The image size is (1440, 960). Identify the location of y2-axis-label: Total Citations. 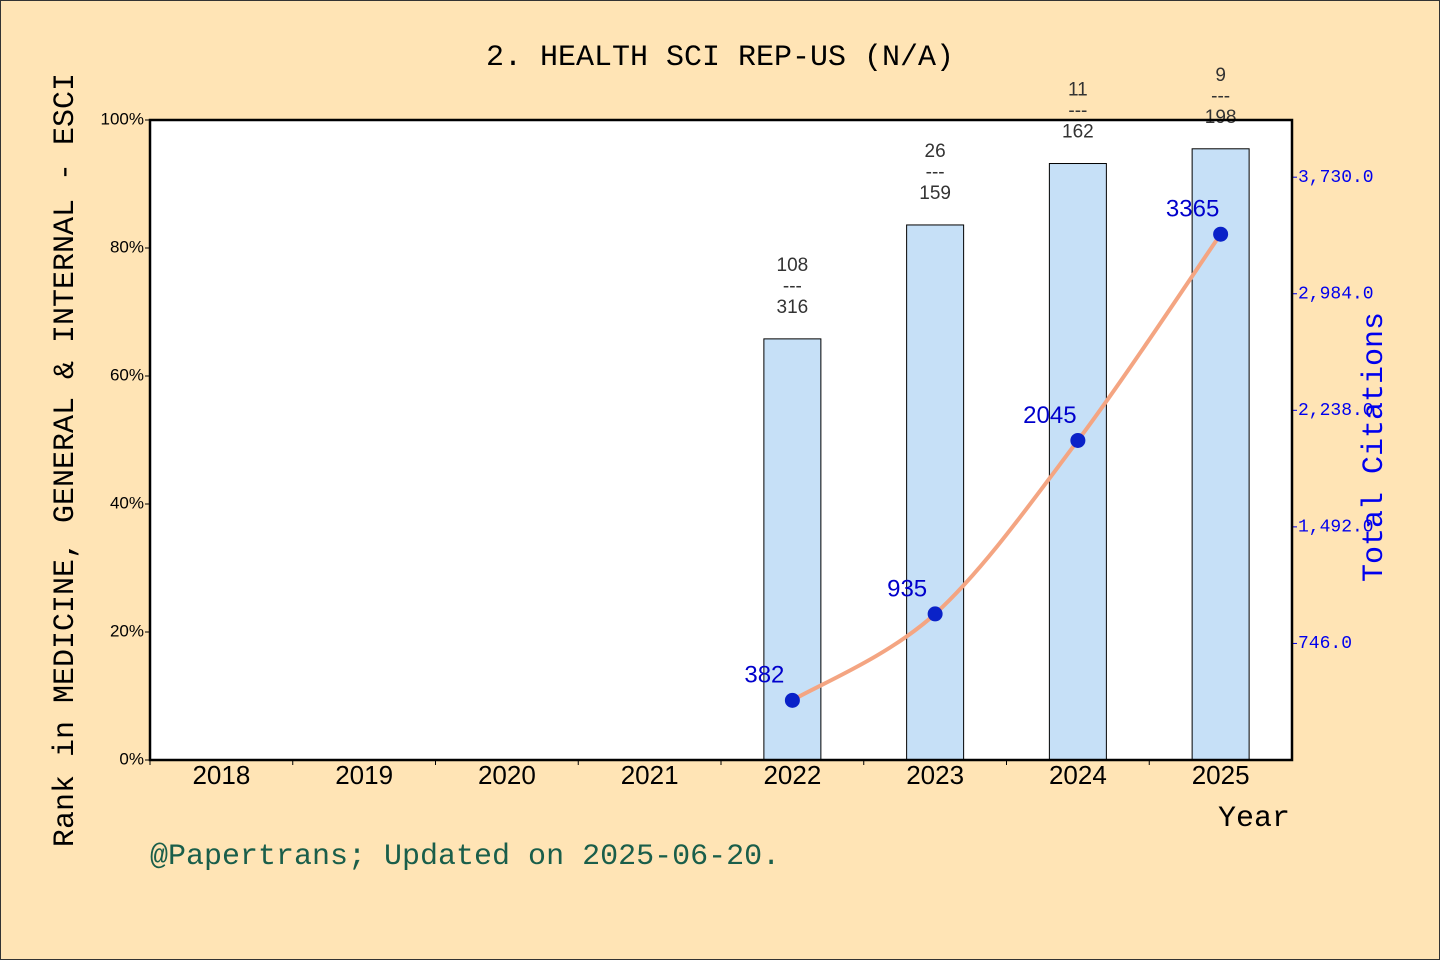
(1375, 447).